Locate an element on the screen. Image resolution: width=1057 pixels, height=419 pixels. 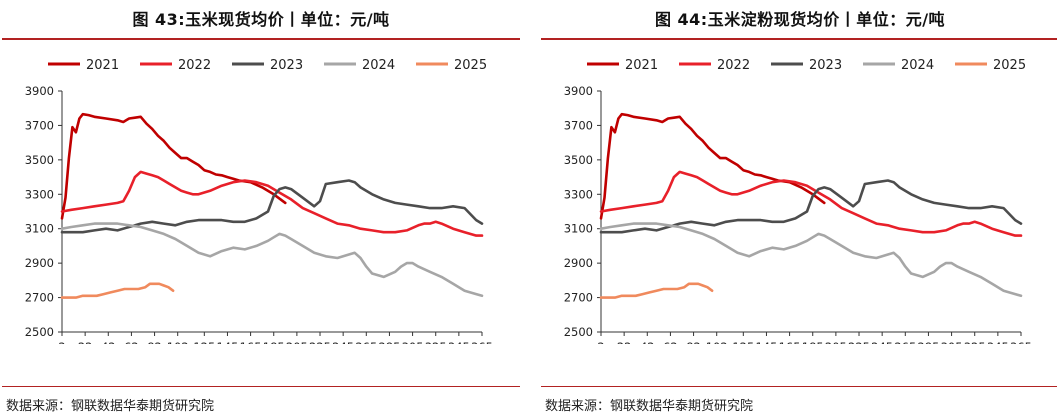
chart-title: 图 44:玉米淀粉现货均价丨单位：元/吨 is located at coordinates (800, 19).